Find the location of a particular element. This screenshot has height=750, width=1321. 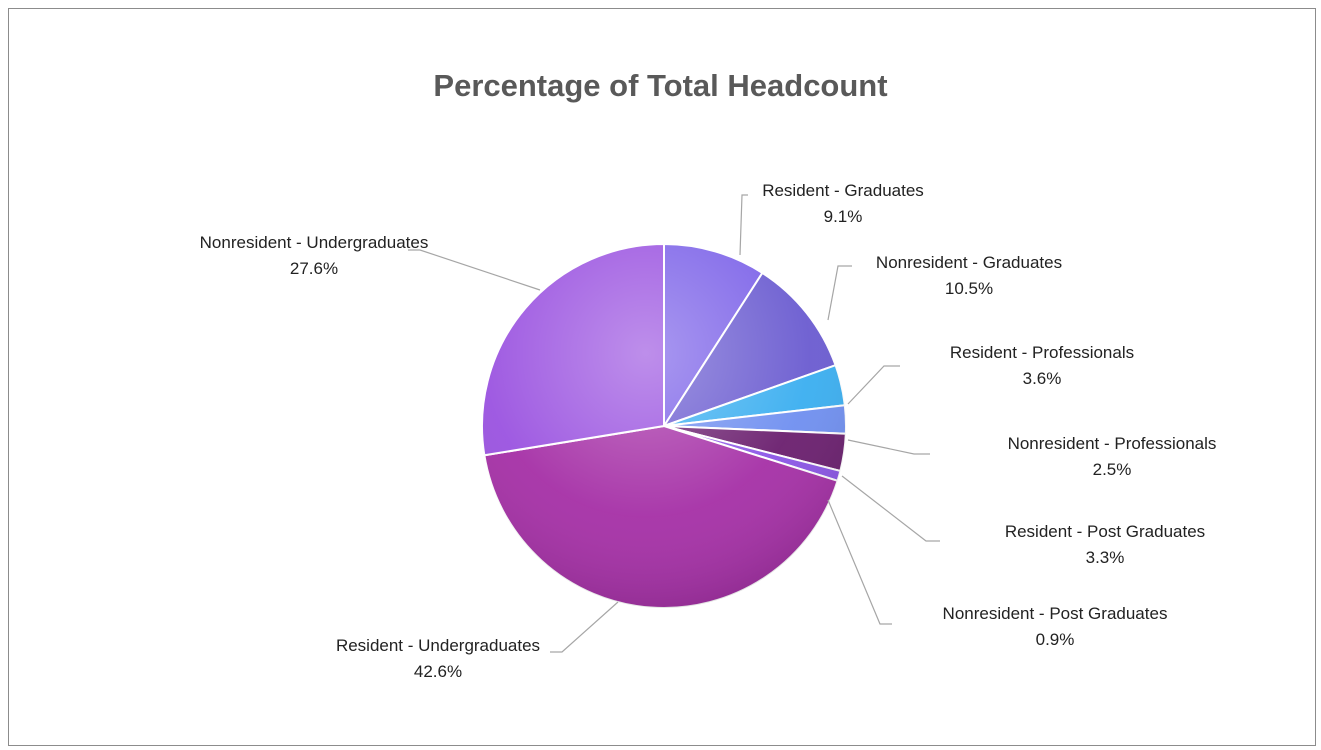

data-label-value: 3.6% is located at coordinates (1042, 378).